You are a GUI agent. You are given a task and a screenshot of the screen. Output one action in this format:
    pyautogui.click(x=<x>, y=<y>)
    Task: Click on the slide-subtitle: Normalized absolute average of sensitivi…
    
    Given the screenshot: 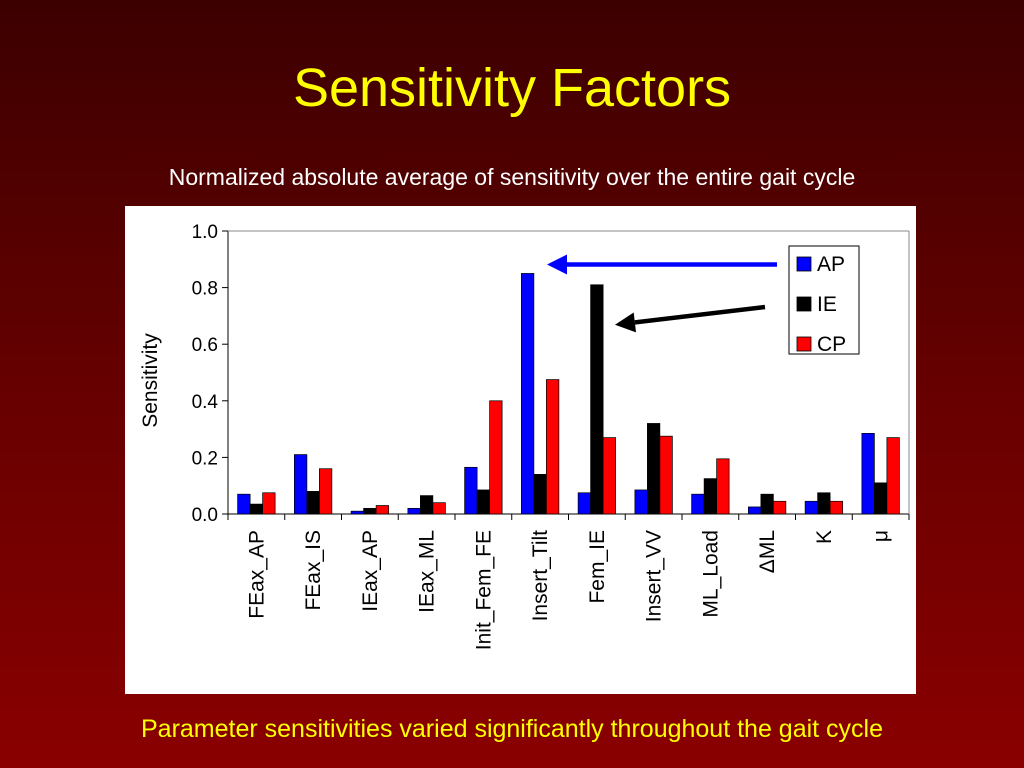 What is the action you would take?
    pyautogui.click(x=512, y=177)
    